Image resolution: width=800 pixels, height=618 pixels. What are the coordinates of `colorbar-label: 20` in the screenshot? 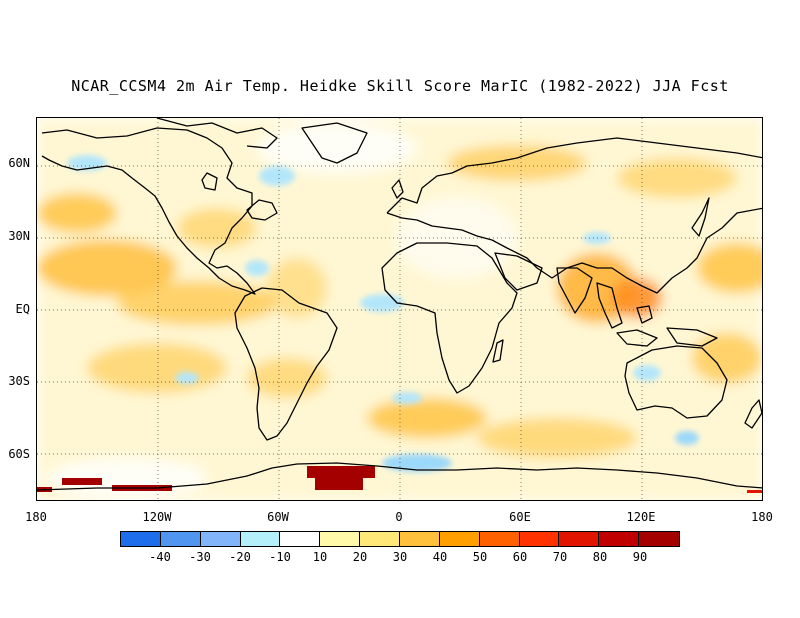 It's located at (360, 557).